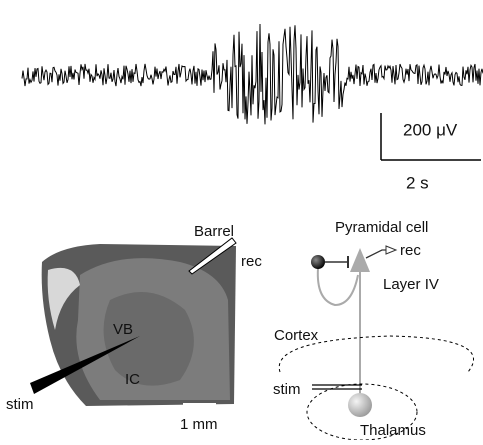 This screenshot has width=483, height=445. I want to click on time-label: 2 s, so click(417, 182).